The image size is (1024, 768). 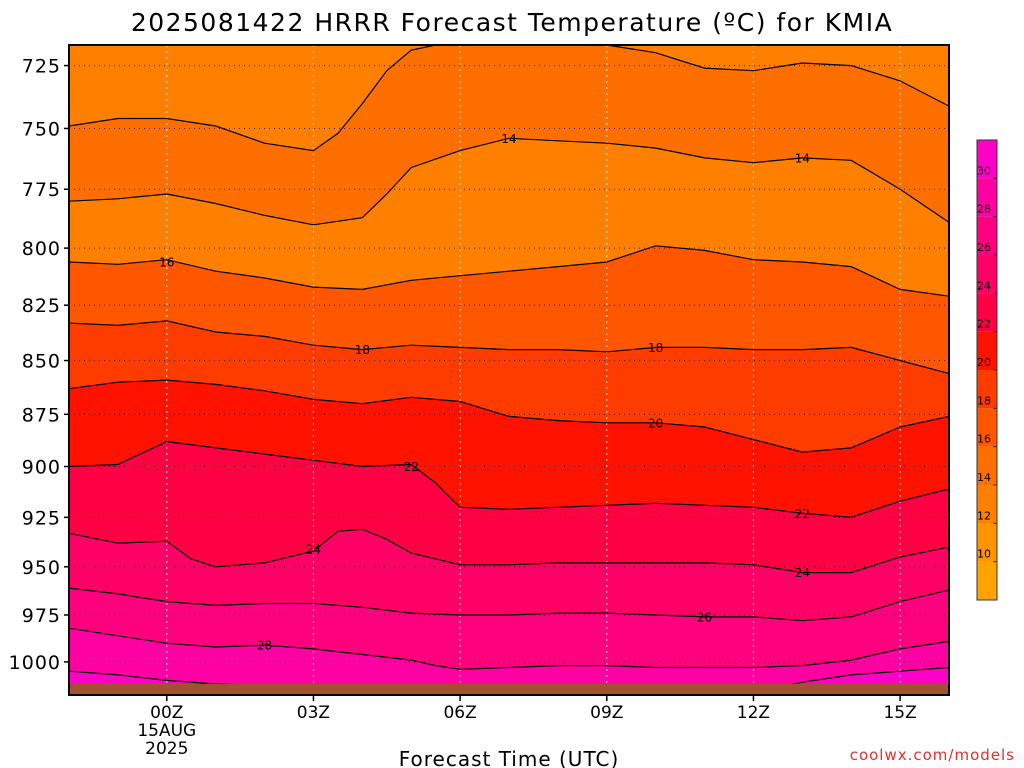 What do you see at coordinates (459, 713) in the screenshot?
I see `x-tick-label: 06Z` at bounding box center [459, 713].